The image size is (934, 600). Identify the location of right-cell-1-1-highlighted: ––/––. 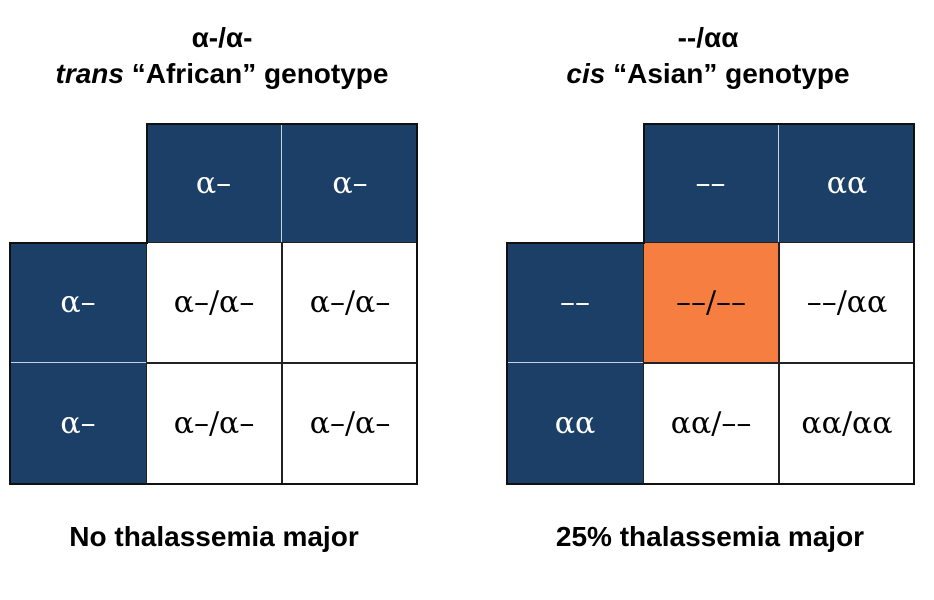
(711, 302).